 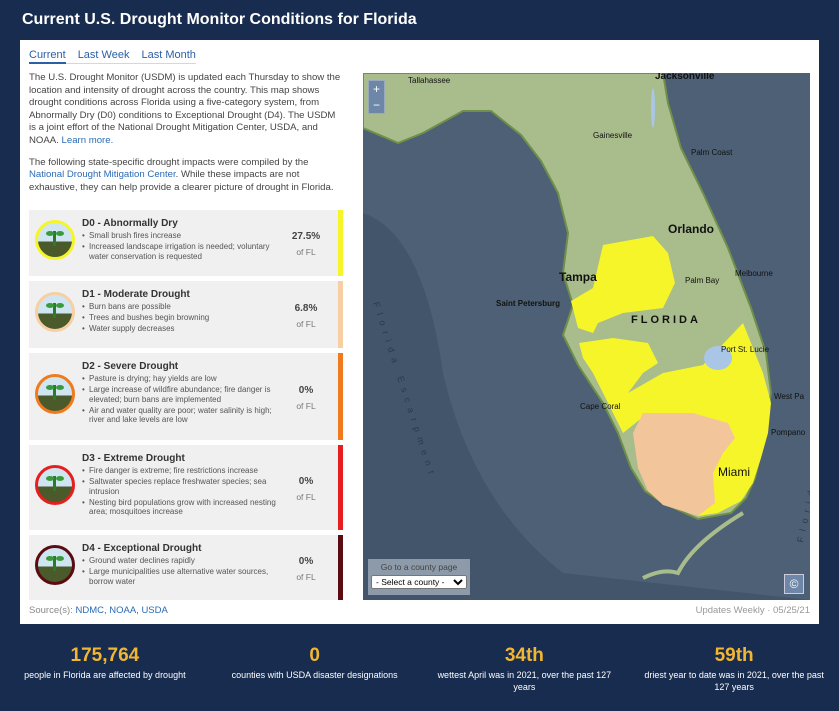 I want to click on level-title: D1 - Moderate Drought, so click(x=136, y=294).